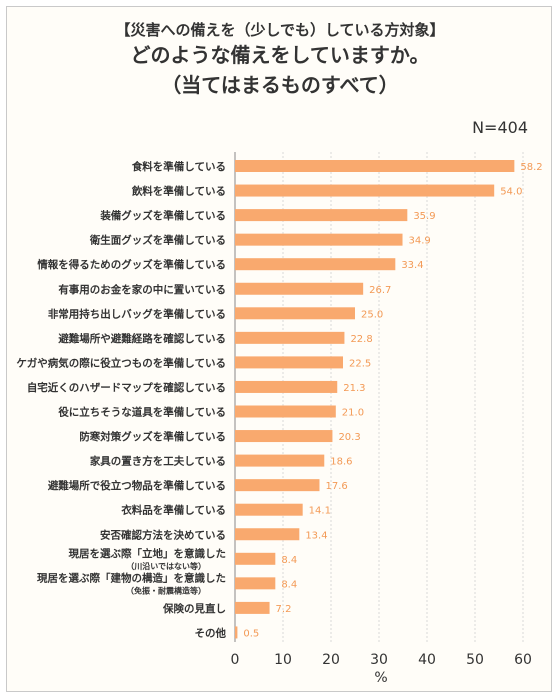 The height and width of the screenshot is (700, 560). Describe the element at coordinates (157, 240) in the screenshot. I see `category-label: 衛生面グッズを準備している` at that location.